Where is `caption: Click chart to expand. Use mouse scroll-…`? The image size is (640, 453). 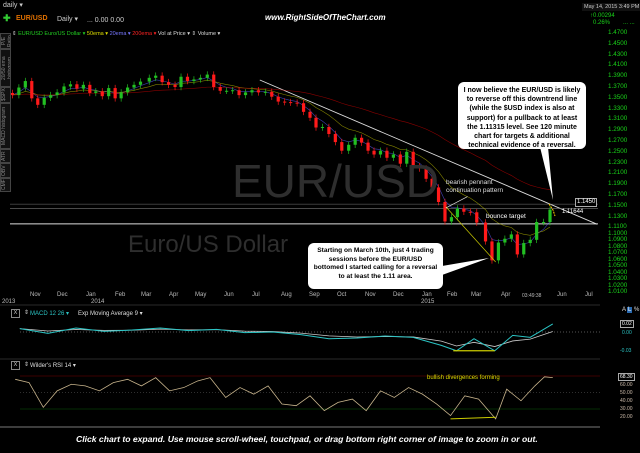 caption: Click chart to expand. Use mouse scroll-… is located at coordinates (307, 439).